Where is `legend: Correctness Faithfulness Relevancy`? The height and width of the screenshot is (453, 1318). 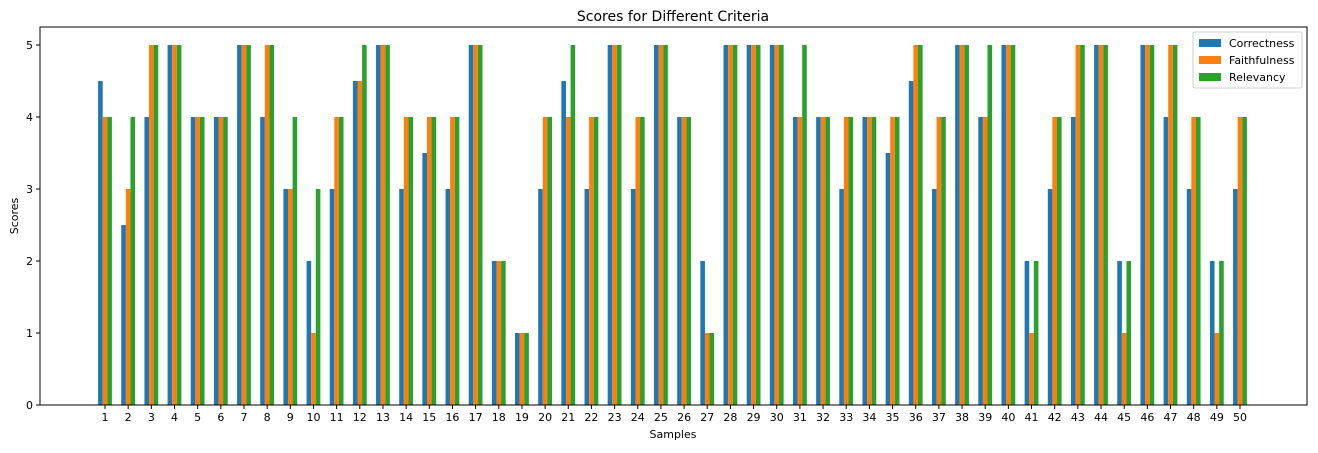 legend: Correctness Faithfulness Relevancy is located at coordinates (1247, 60).